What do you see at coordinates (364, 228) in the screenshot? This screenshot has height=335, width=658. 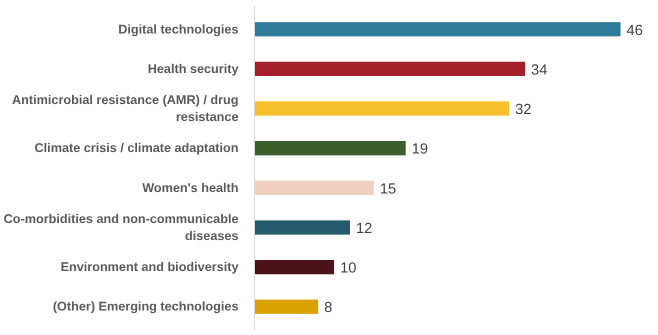 I see `data-label: 12` at bounding box center [364, 228].